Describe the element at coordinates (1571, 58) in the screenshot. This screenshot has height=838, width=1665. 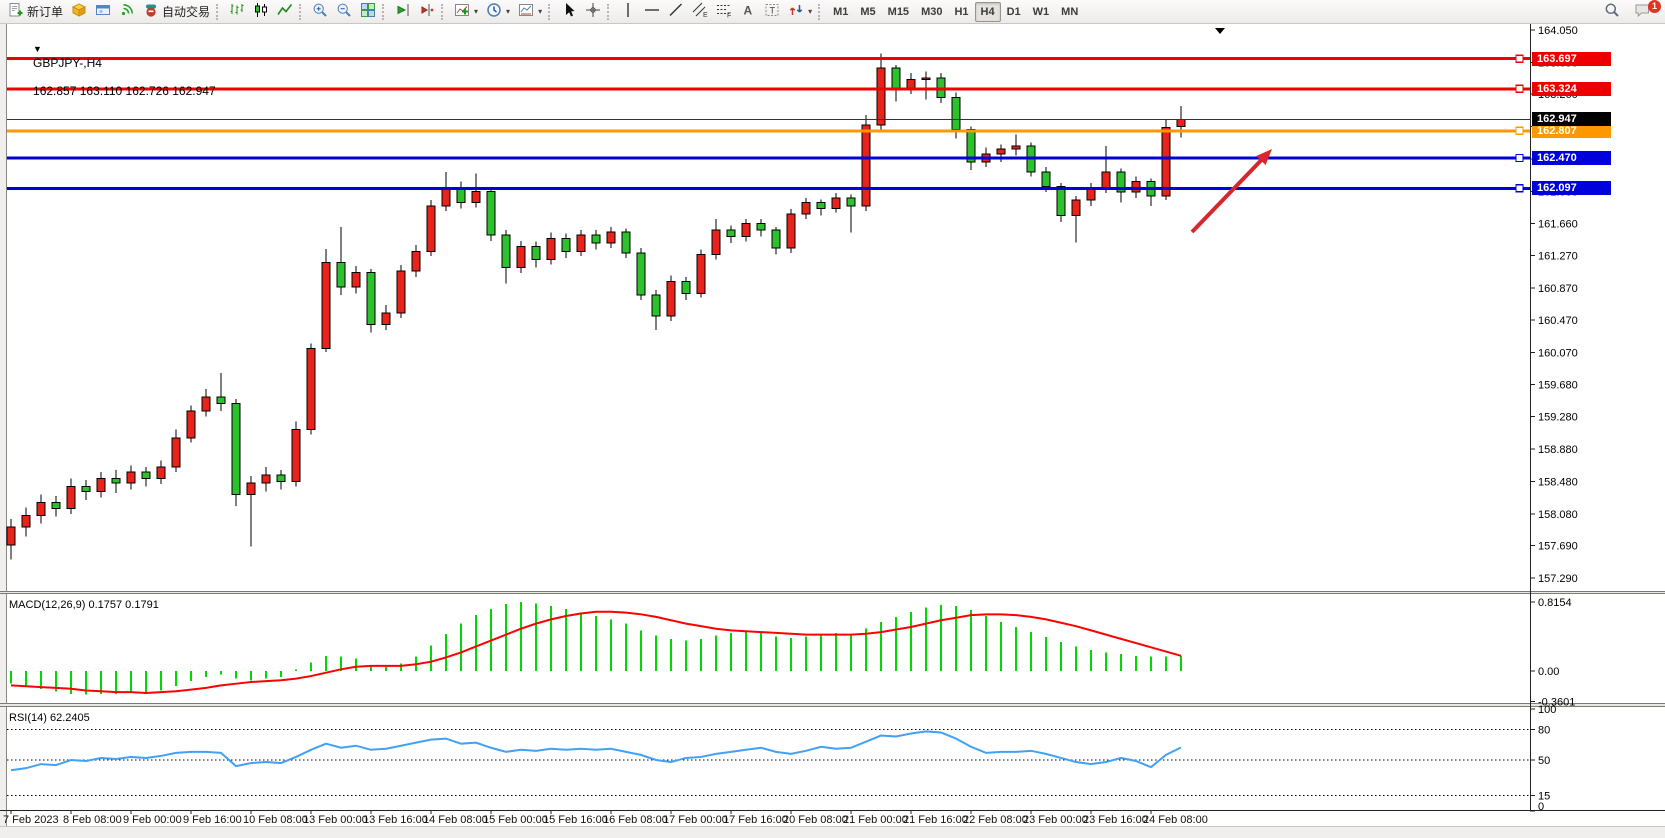
I see `price-tag-level: 163.697` at that location.